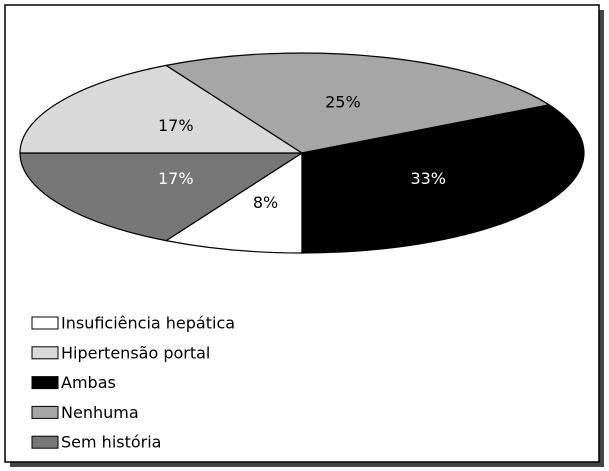 This screenshot has height=471, width=609. I want to click on legend-label: Hipertensão portal, so click(135, 352).